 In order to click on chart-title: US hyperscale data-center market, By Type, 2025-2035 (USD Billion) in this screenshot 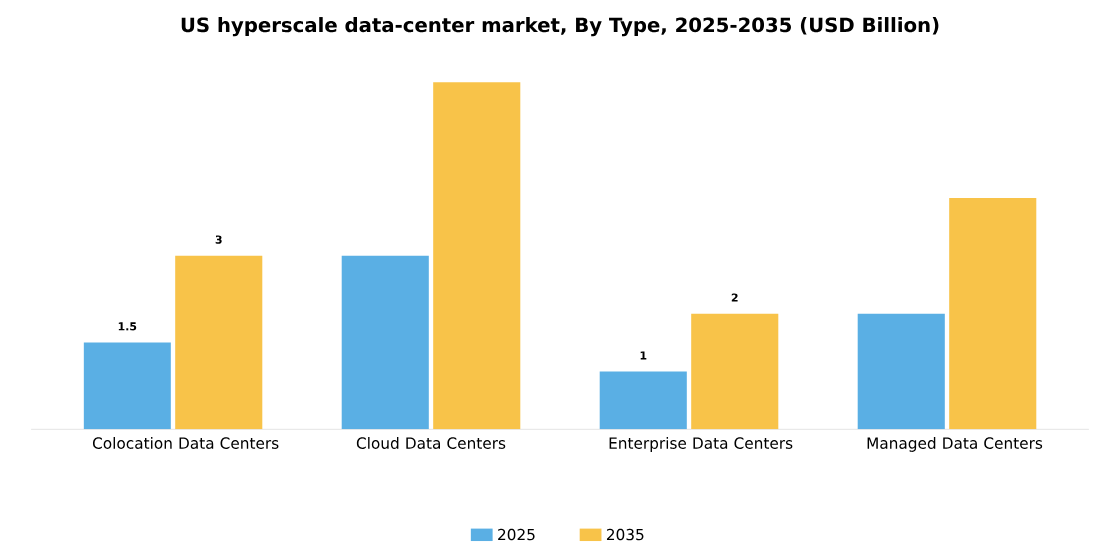, I will do `click(560, 27)`.